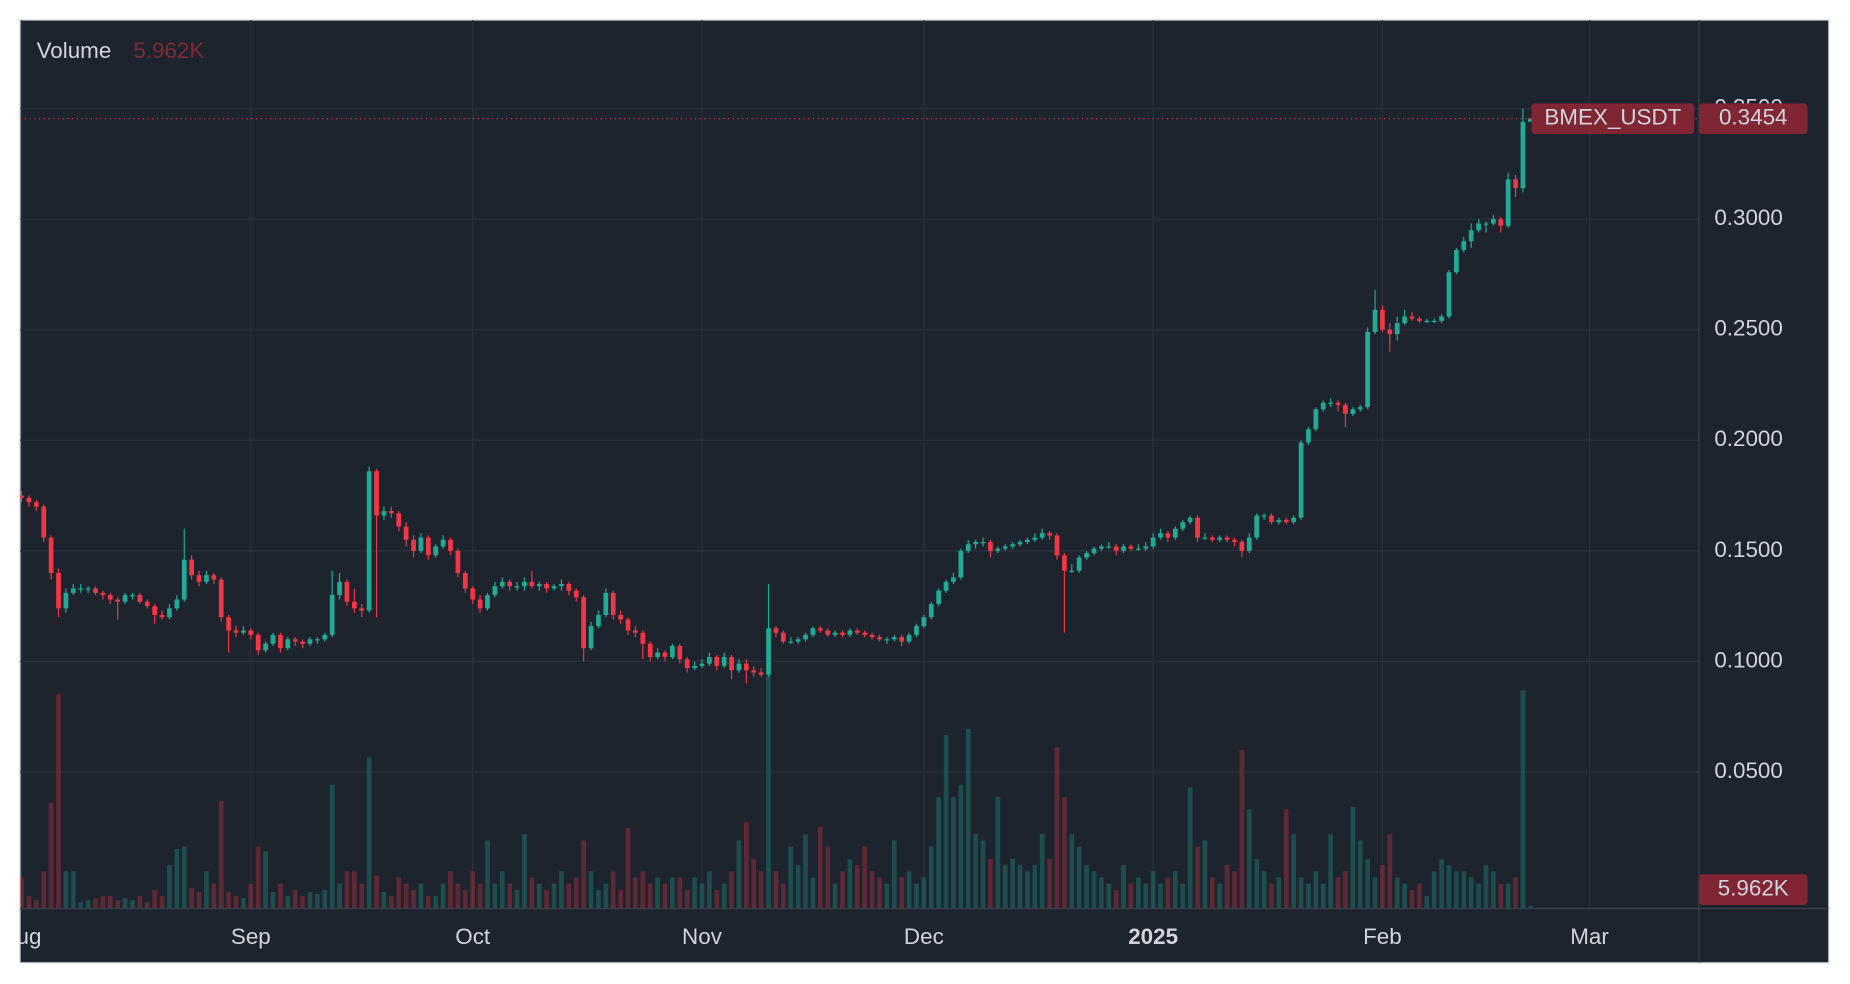  Describe the element at coordinates (1753, 888) in the screenshot. I see `volume-tag-label: 5.962K` at that location.